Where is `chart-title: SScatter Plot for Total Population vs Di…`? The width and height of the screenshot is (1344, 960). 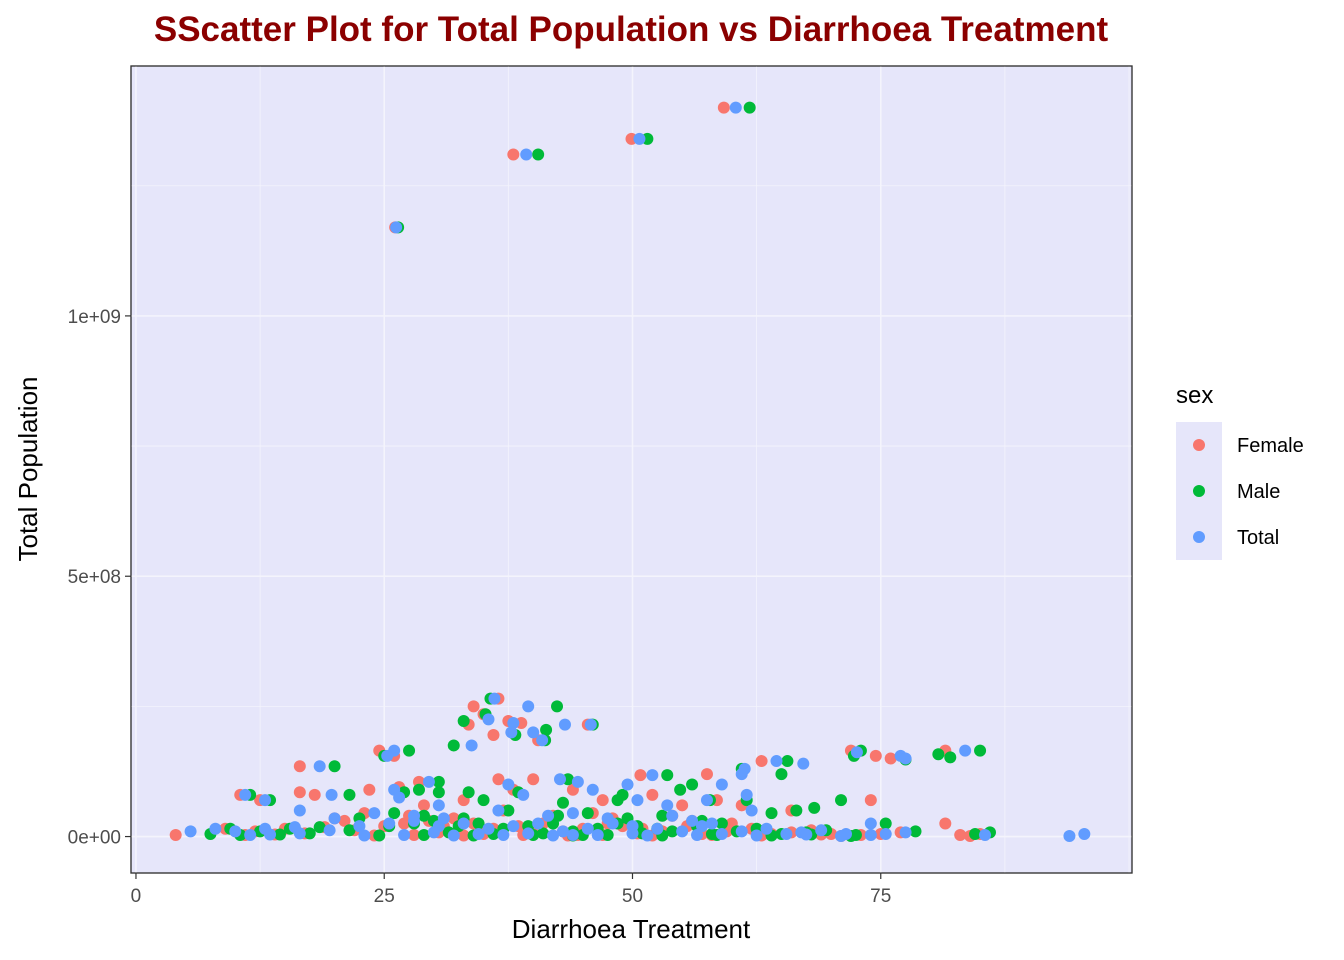
chart-title: SScatter Plot for Total Population vs Di… is located at coordinates (631, 29).